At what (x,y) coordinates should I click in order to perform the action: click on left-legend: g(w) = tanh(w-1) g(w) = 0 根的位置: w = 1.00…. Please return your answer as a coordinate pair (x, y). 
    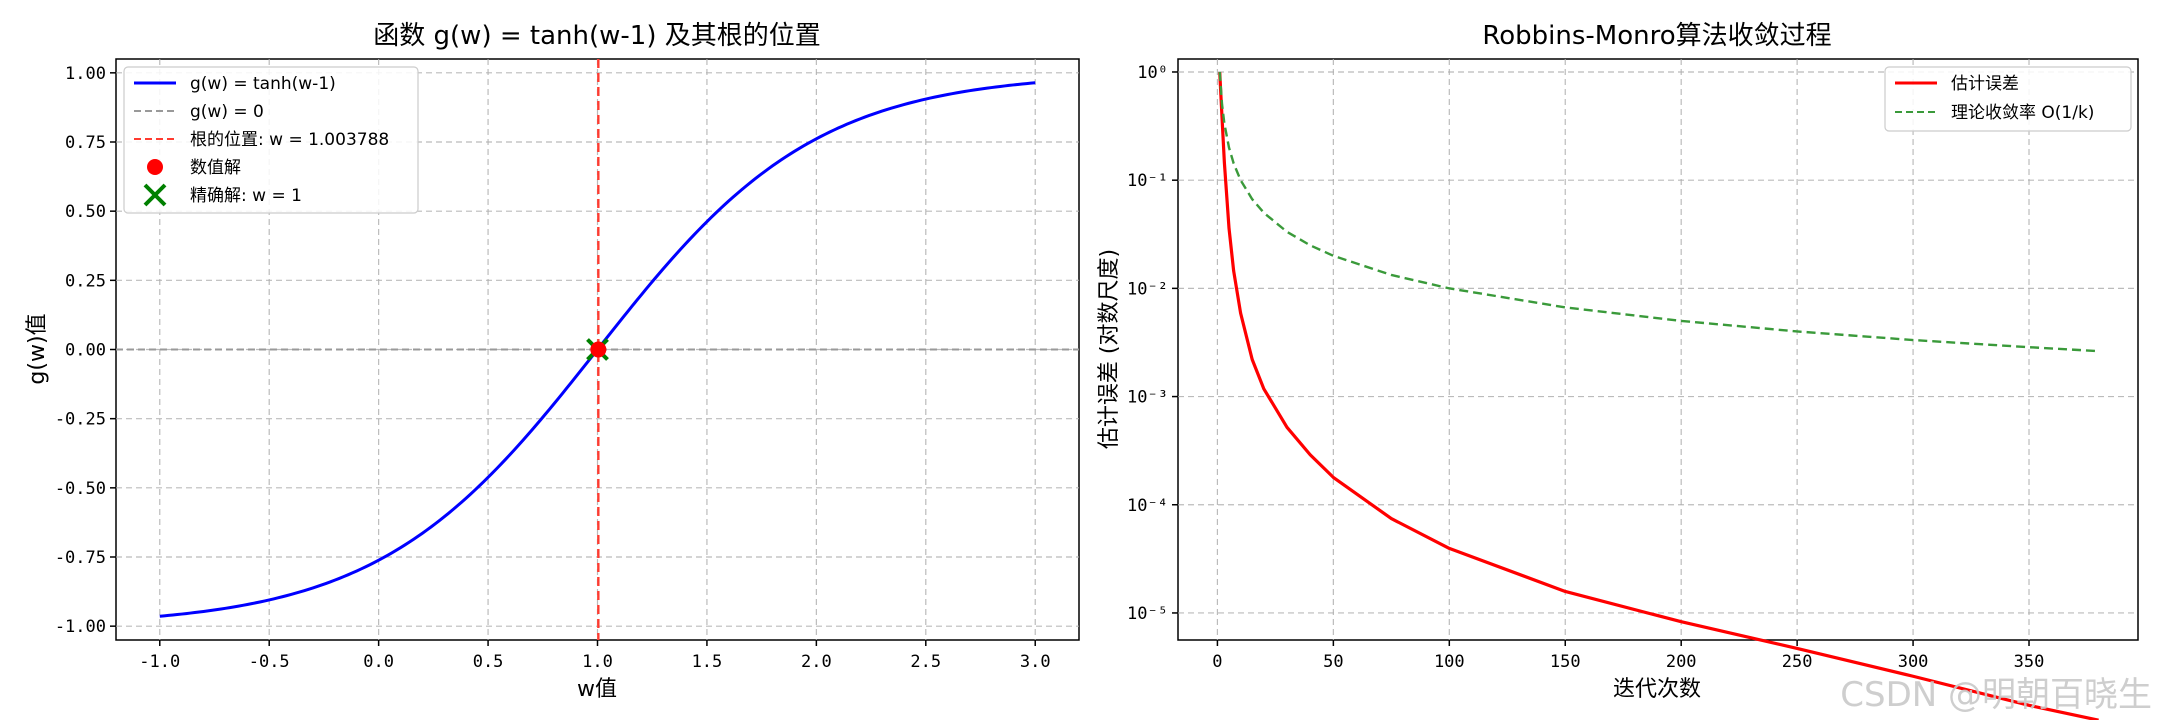
    Looking at the image, I should click on (271, 140).